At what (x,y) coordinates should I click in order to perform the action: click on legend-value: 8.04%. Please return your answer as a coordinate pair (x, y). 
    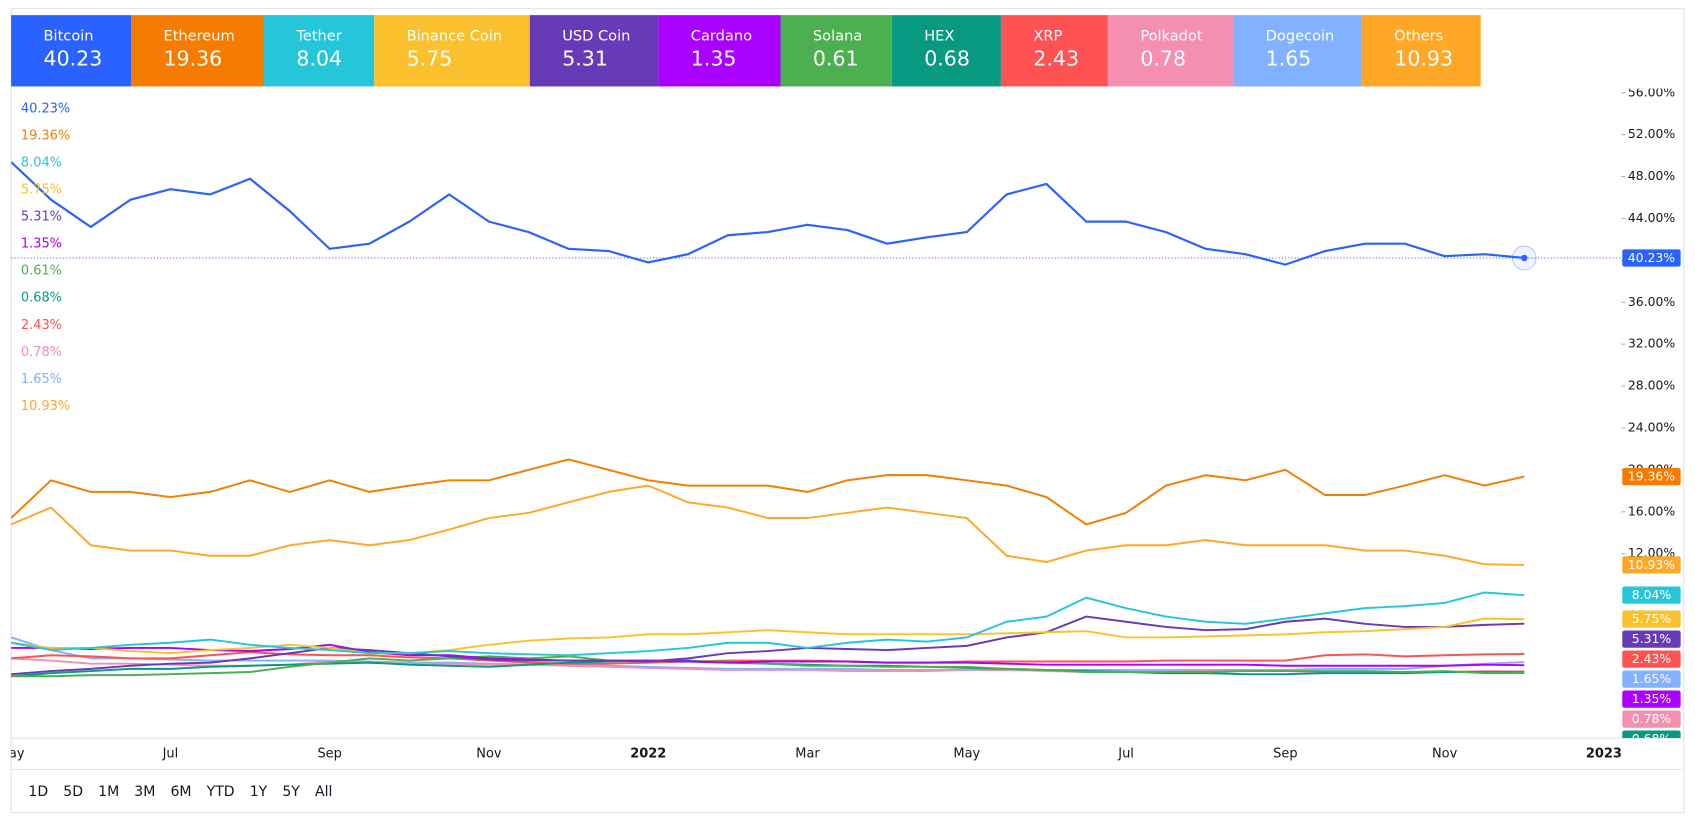
    Looking at the image, I should click on (41, 163).